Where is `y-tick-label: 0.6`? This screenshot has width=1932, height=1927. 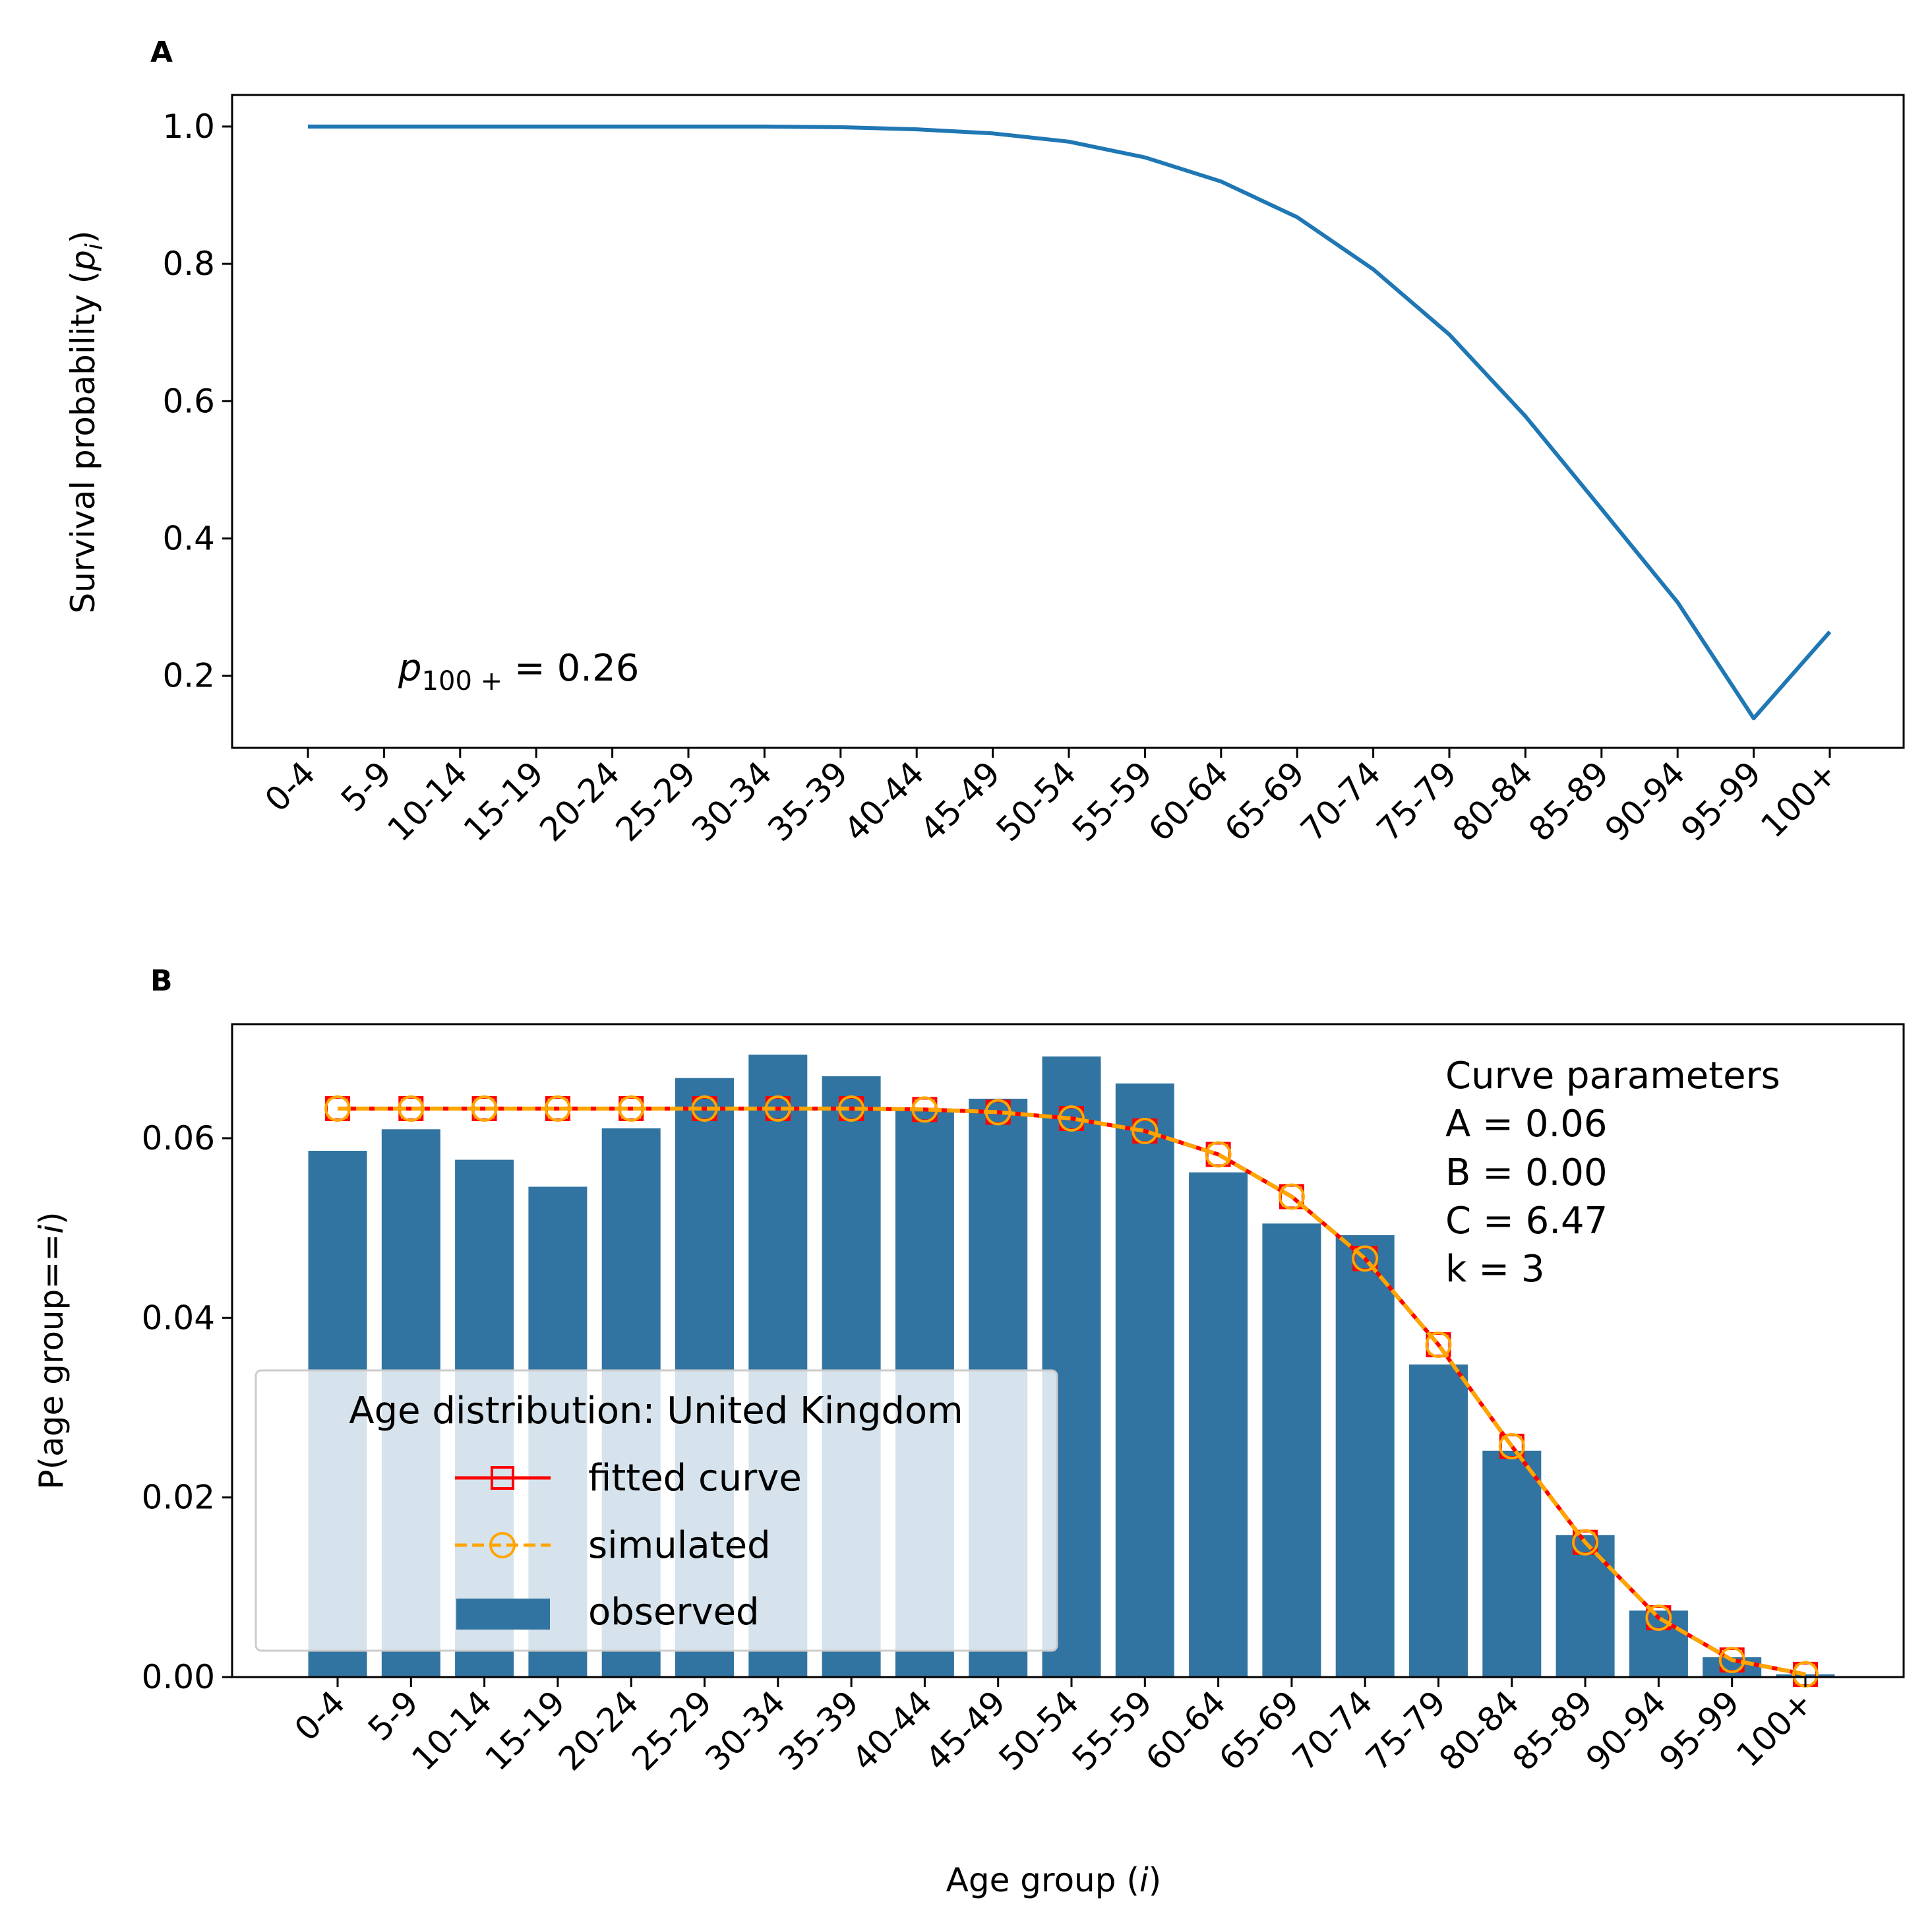
y-tick-label: 0.6 is located at coordinates (188, 401).